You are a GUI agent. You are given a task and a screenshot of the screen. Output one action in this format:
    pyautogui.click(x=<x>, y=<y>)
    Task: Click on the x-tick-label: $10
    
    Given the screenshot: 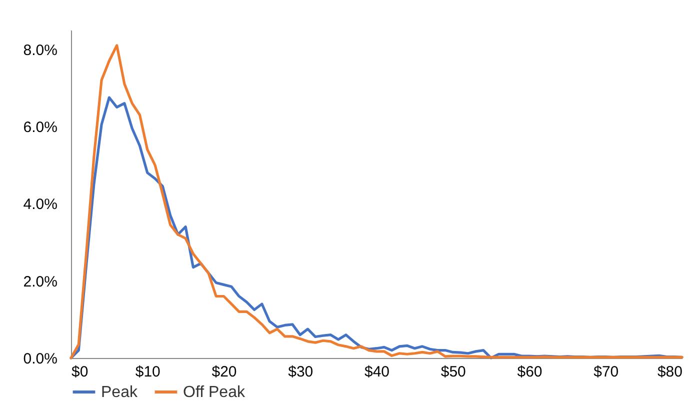 What is the action you would take?
    pyautogui.click(x=147, y=372)
    